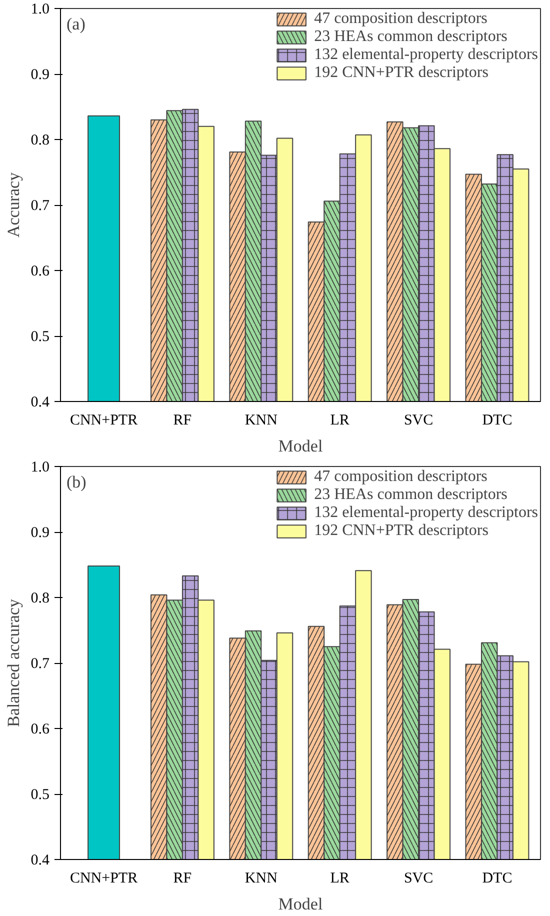 The width and height of the screenshot is (550, 916). What do you see at coordinates (76, 482) in the screenshot?
I see `annotation: (b)` at bounding box center [76, 482].